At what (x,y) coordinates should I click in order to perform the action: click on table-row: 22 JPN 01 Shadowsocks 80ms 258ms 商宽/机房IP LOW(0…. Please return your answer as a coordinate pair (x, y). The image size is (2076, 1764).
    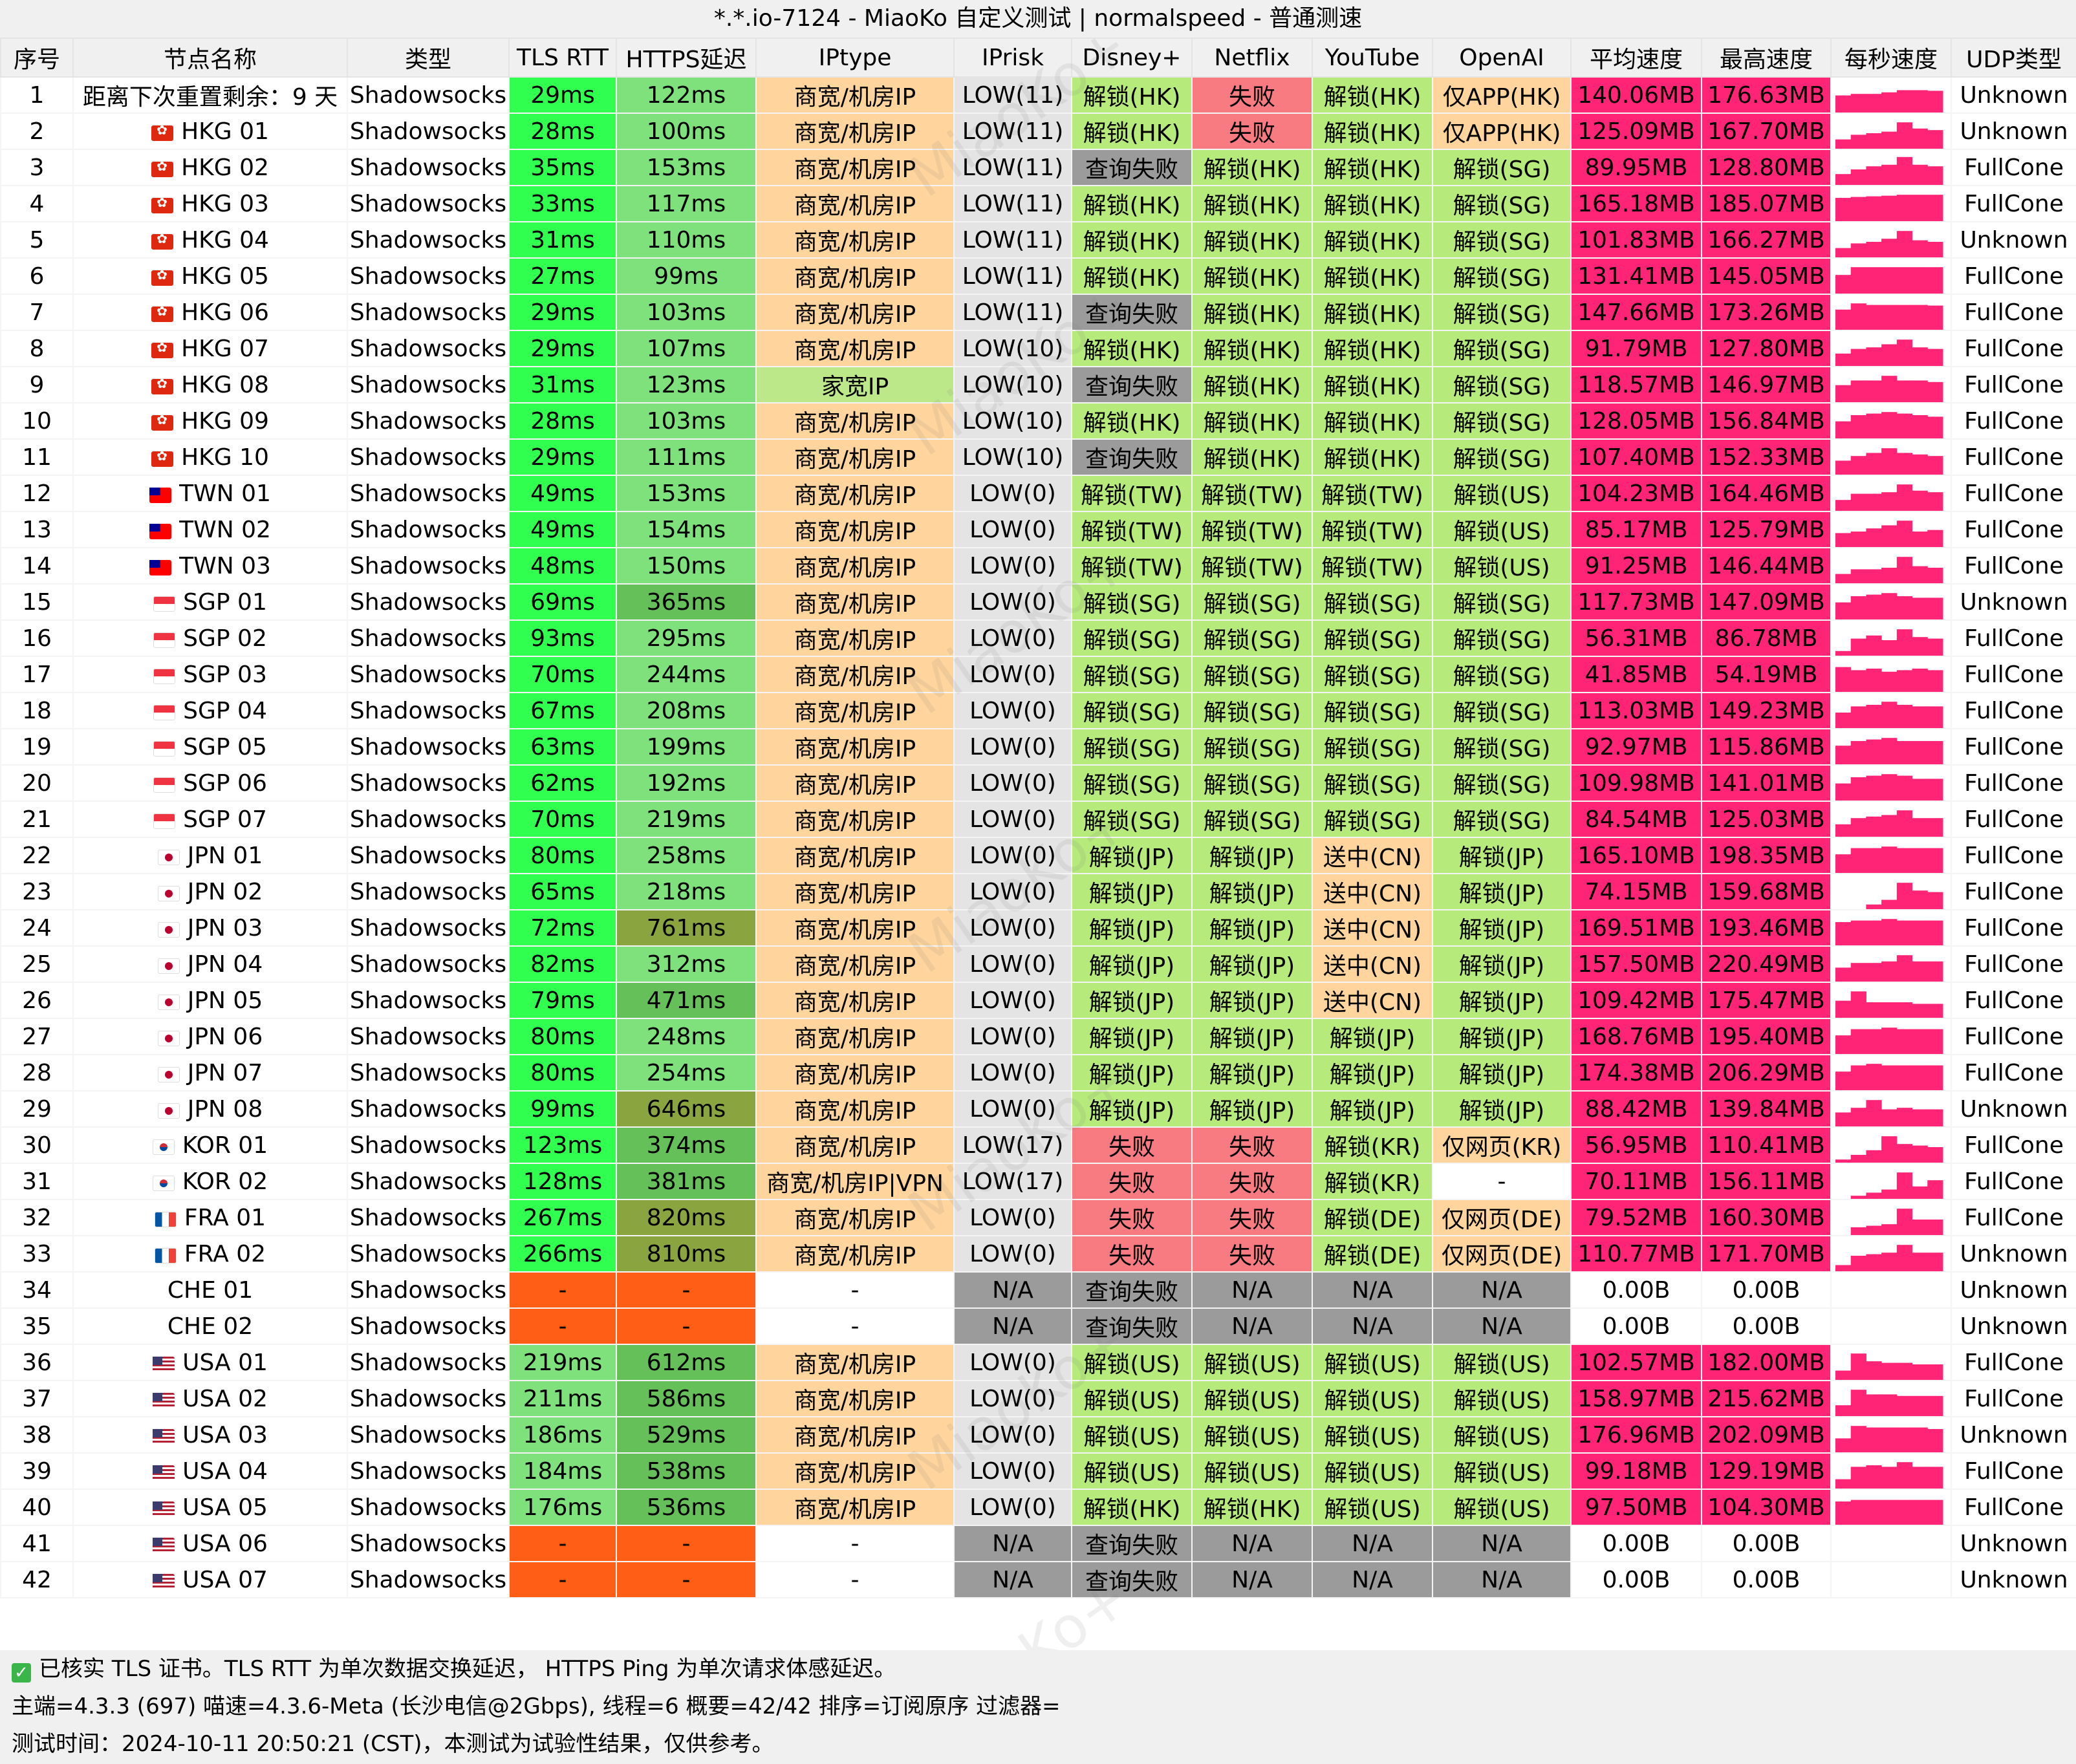
    Looking at the image, I should click on (1038, 855).